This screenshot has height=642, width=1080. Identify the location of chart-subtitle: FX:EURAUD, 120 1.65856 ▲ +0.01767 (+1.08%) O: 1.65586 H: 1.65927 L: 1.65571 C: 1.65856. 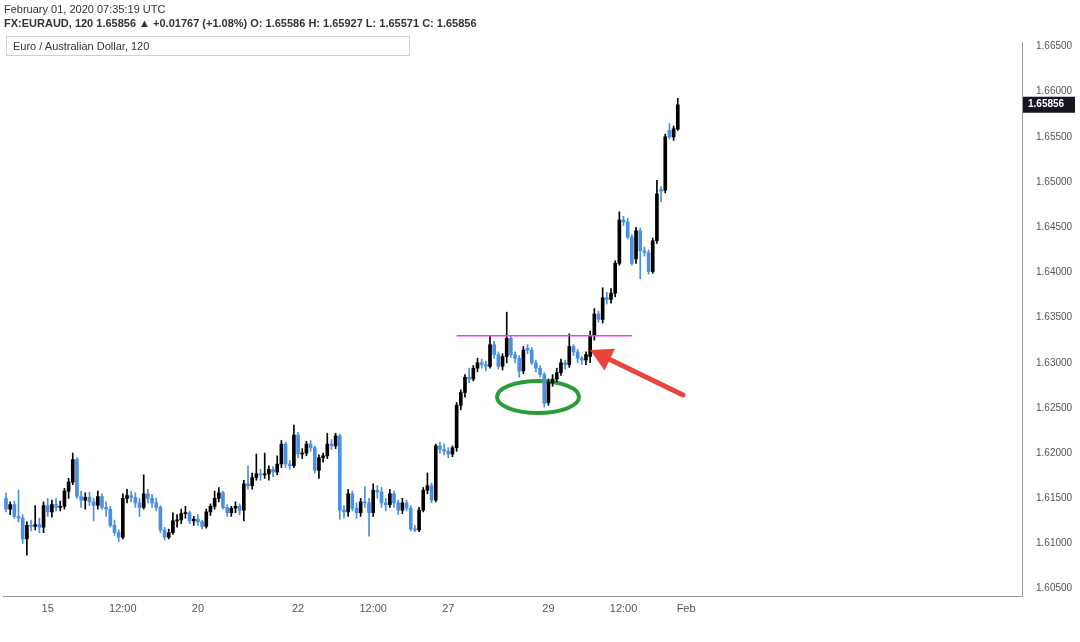
(240, 23).